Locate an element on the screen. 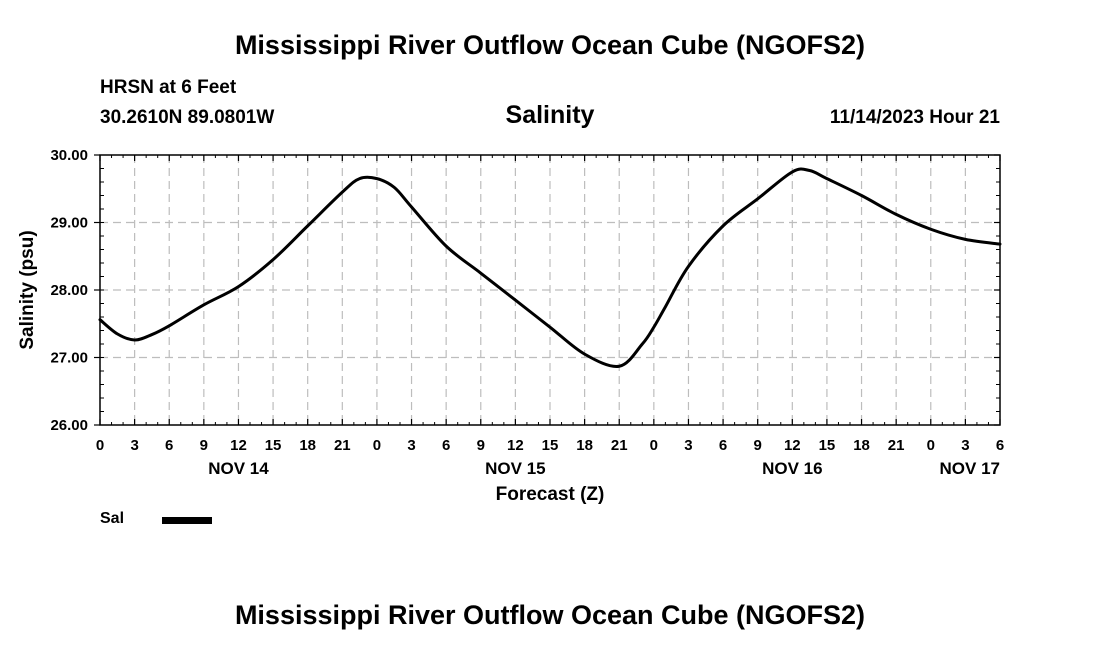 The height and width of the screenshot is (650, 1100). day-label: NOV 16 is located at coordinates (792, 468).